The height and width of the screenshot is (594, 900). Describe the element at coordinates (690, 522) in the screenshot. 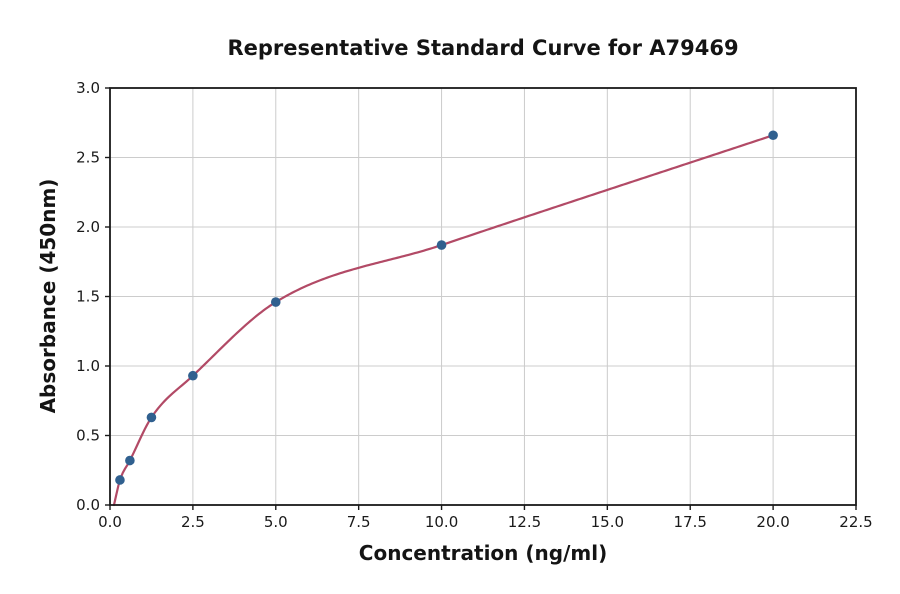

I see `x-tick-label: 17.5` at that location.